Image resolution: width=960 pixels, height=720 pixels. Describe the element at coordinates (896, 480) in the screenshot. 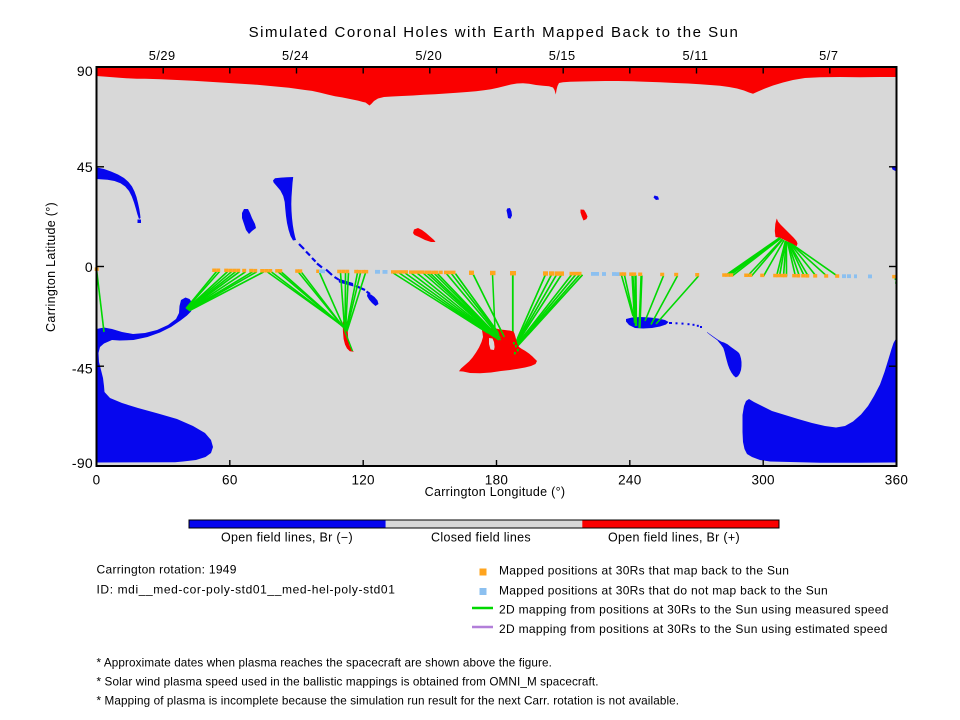

I see `svg-text: 360` at that location.